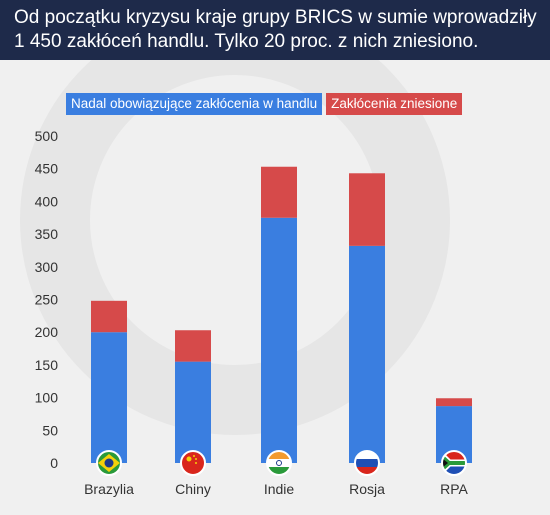  What do you see at coordinates (367, 463) in the screenshot?
I see `russia-flag-icon` at bounding box center [367, 463].